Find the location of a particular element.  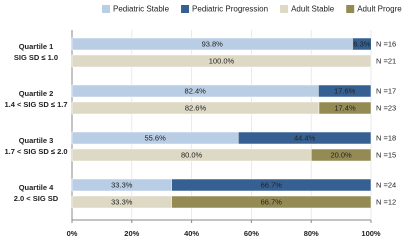

value-label: 100.0% is located at coordinates (222, 60).